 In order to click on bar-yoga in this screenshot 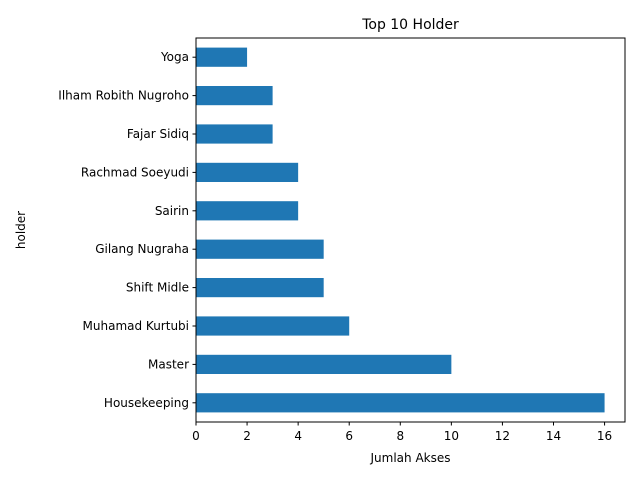, I will do `click(222, 57)`.